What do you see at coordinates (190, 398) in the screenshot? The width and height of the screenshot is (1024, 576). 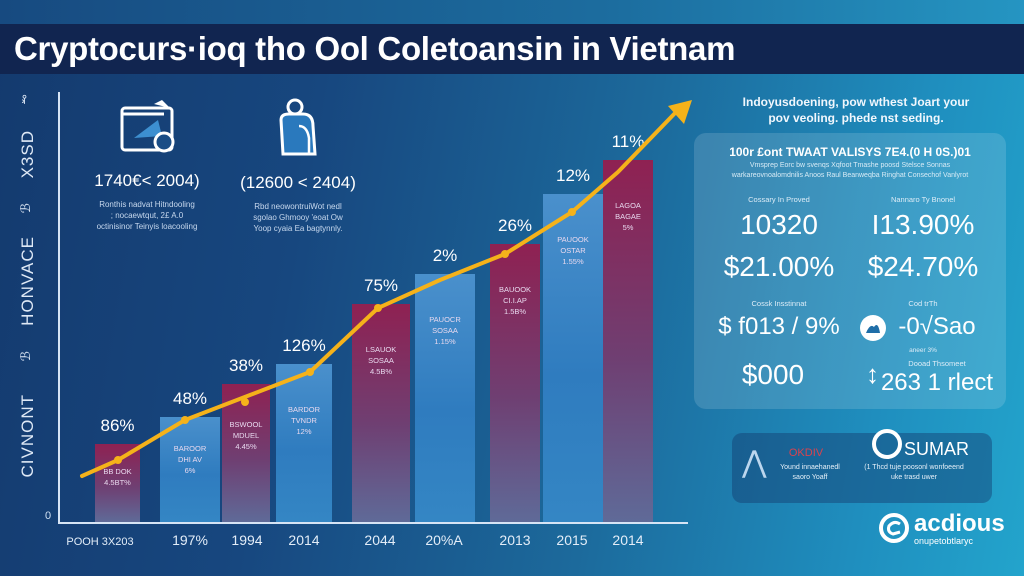 I see `bar-value-label: 48%` at bounding box center [190, 398].